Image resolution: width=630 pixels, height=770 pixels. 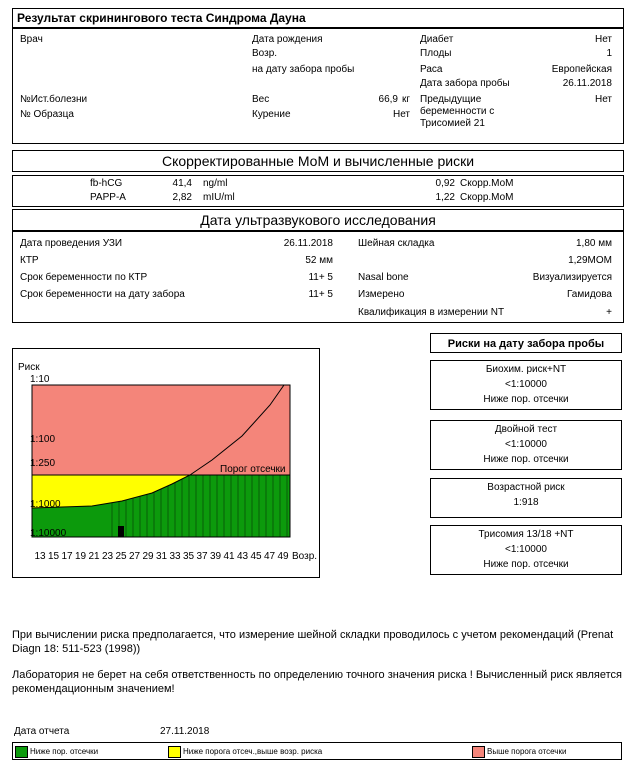 What do you see at coordinates (216, 556) in the screenshot?
I see `x-tick-label: 39` at bounding box center [216, 556].